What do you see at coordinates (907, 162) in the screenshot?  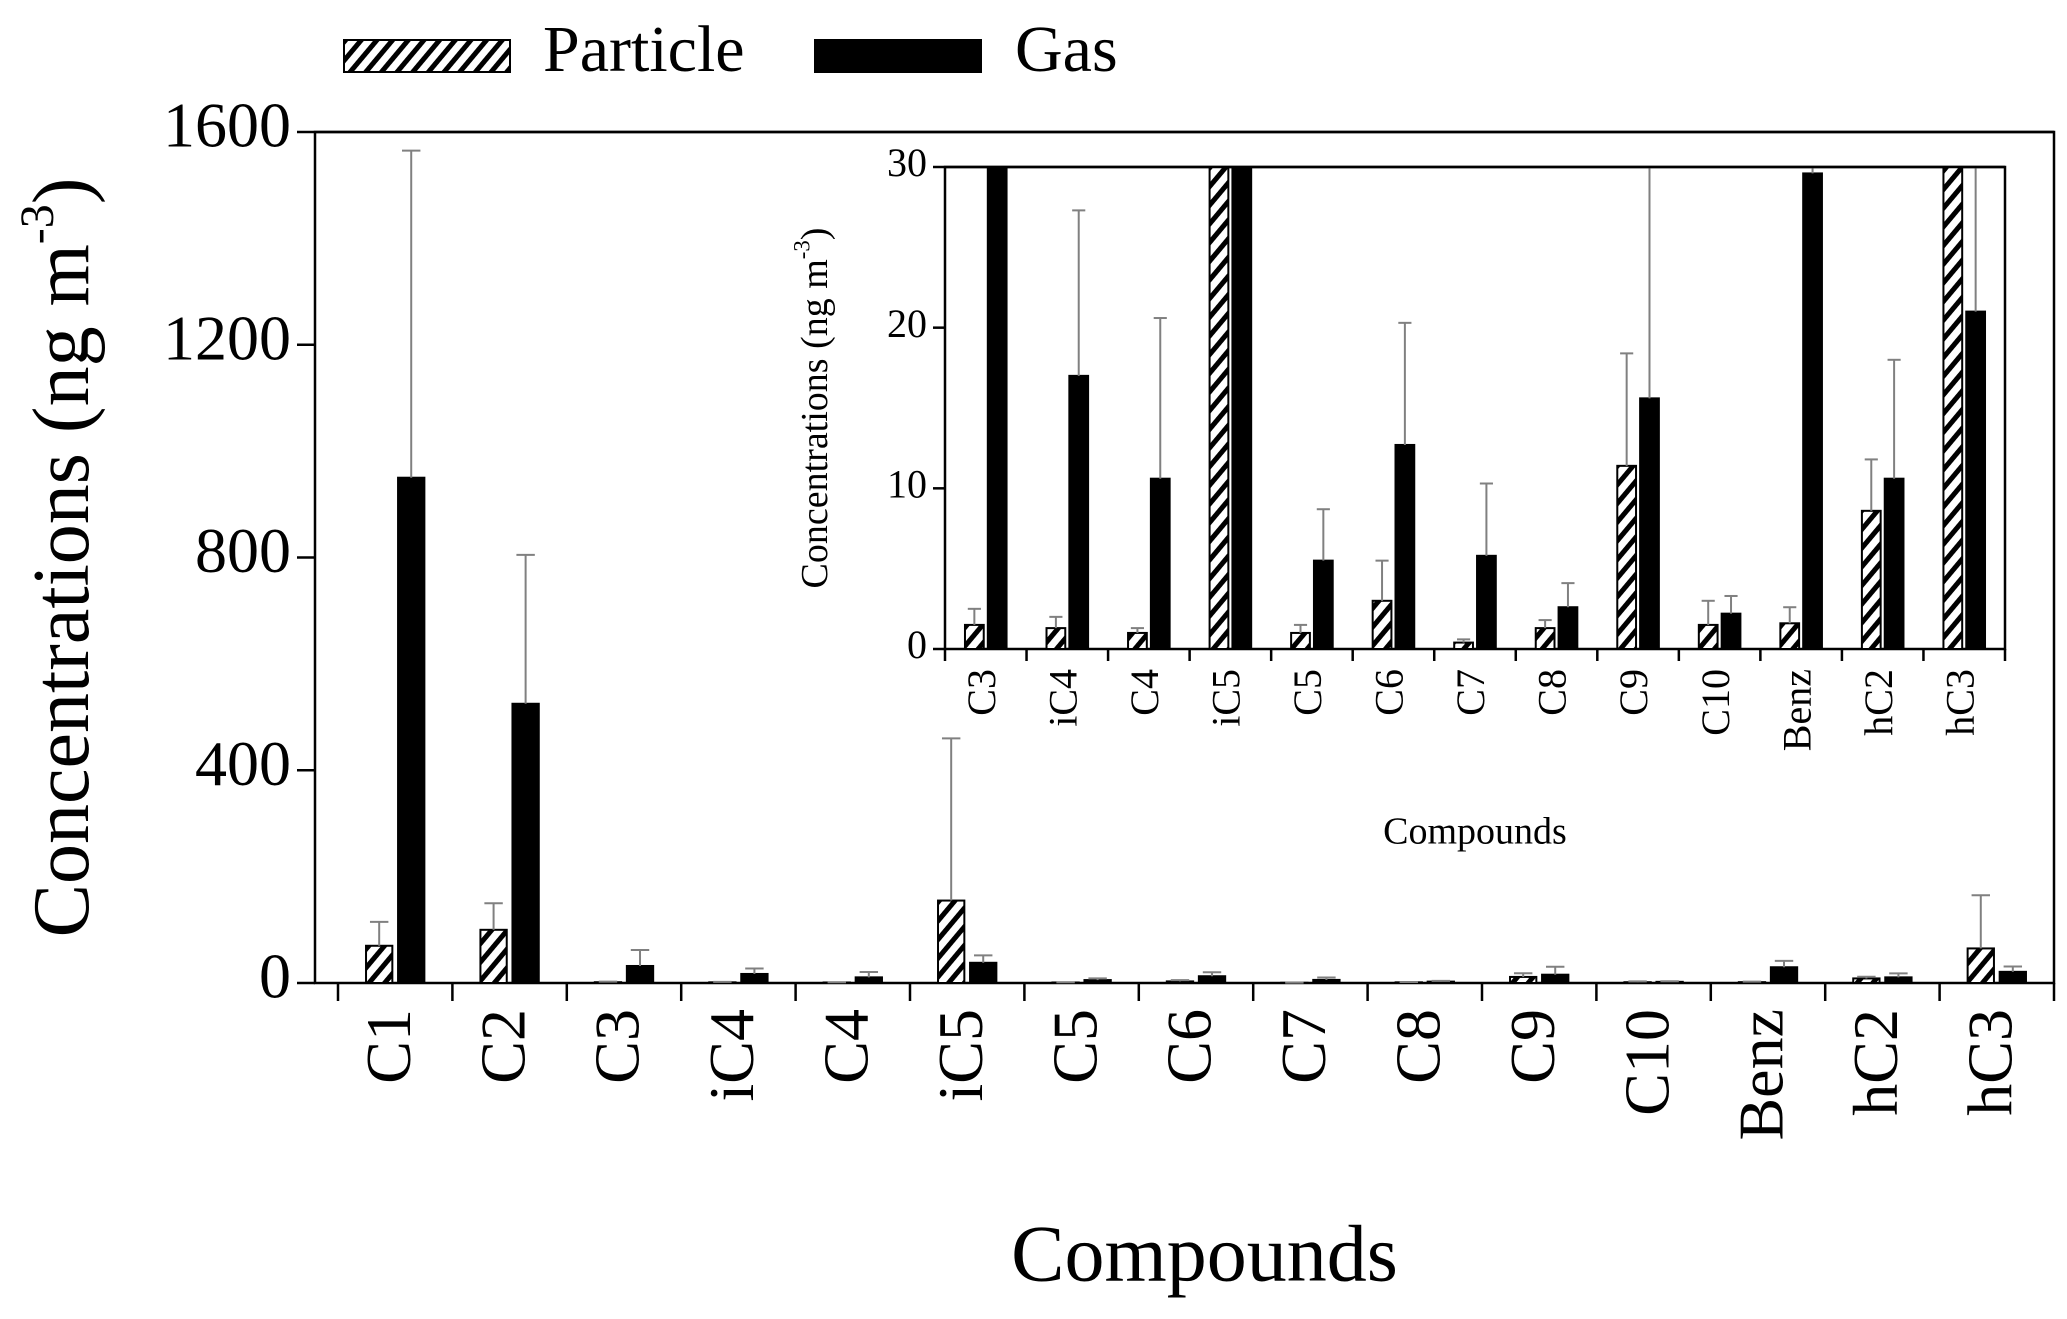 I see `y-tick-label: 30` at bounding box center [907, 162].